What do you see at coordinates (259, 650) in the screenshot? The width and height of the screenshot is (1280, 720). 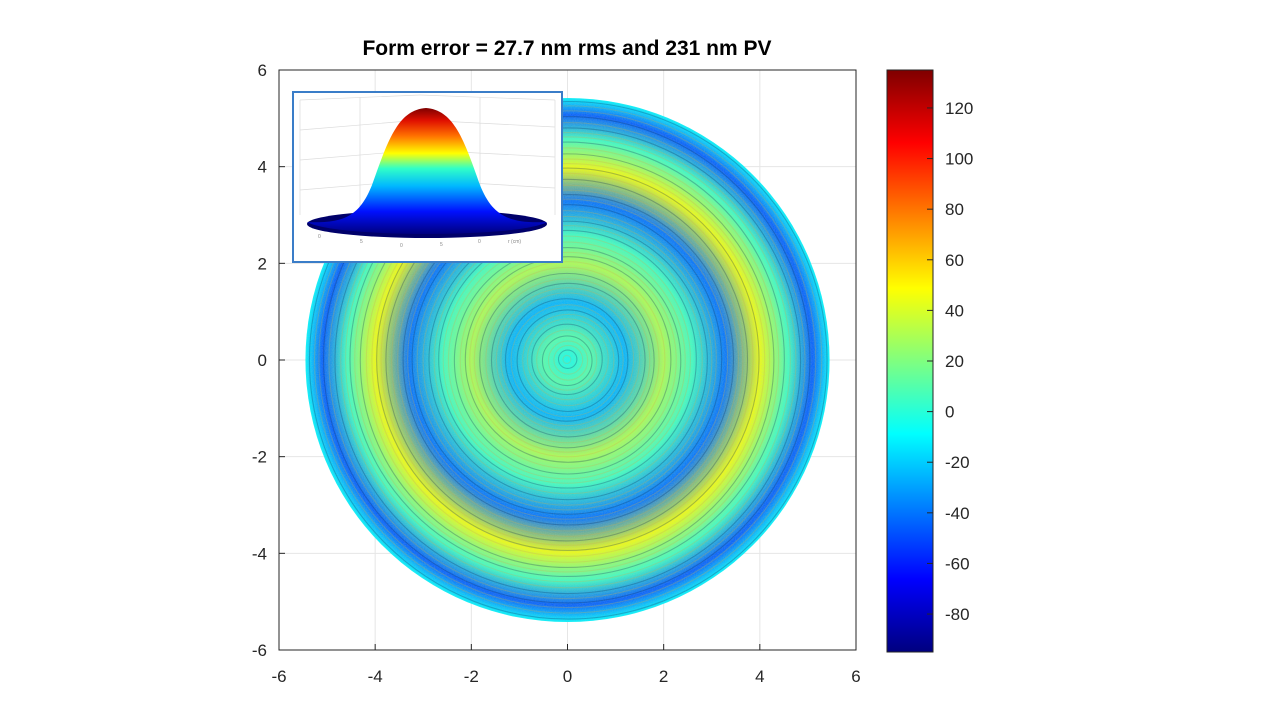 I see `y-tick-label: -6` at bounding box center [259, 650].